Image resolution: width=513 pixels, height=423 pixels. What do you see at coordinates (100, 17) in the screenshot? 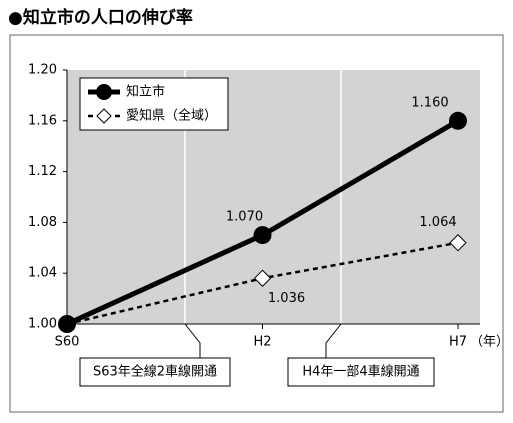
I see `chart-title: ●知立市の人口の伸び率` at bounding box center [100, 17].